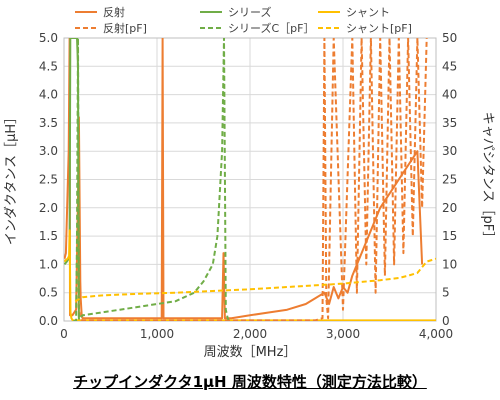 This screenshot has width=500, height=400. What do you see at coordinates (48, 180) in the screenshot?
I see `y-tick-label: 2.5` at bounding box center [48, 180].